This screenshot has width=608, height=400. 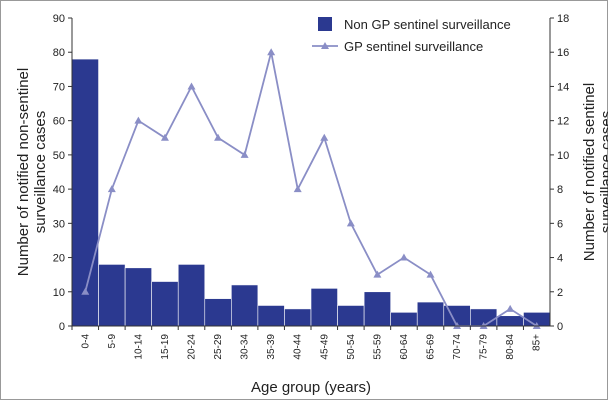 What do you see at coordinates (560, 327) in the screenshot?
I see `y2-tick-label: 0` at bounding box center [560, 327].